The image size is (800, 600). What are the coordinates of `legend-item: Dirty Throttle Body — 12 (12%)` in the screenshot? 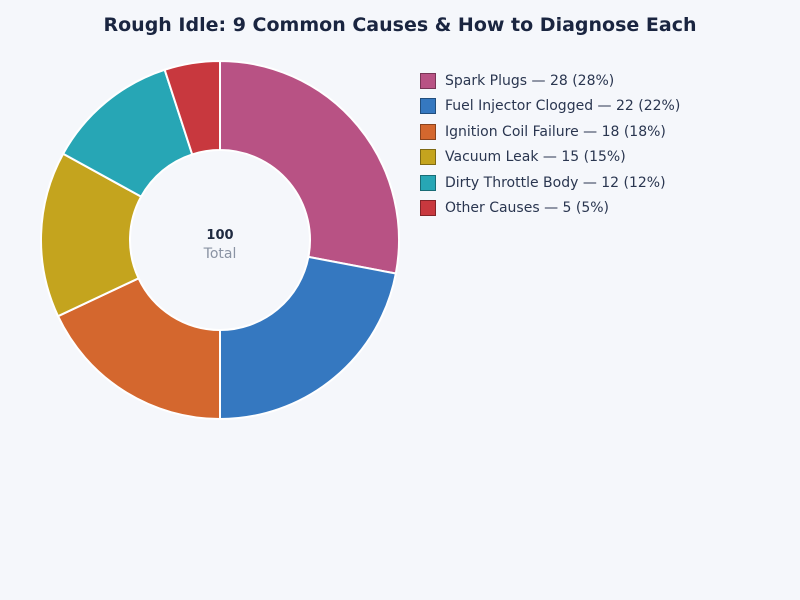 It's located at (550, 183).